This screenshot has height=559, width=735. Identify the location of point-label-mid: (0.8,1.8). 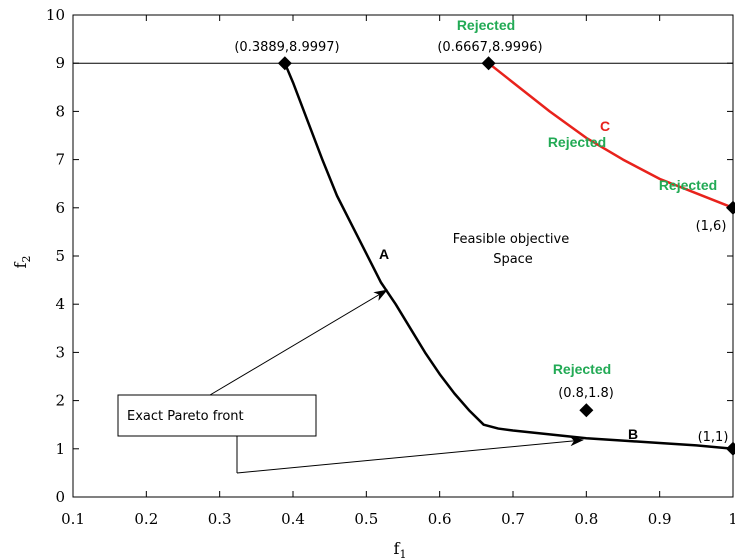
(586, 393).